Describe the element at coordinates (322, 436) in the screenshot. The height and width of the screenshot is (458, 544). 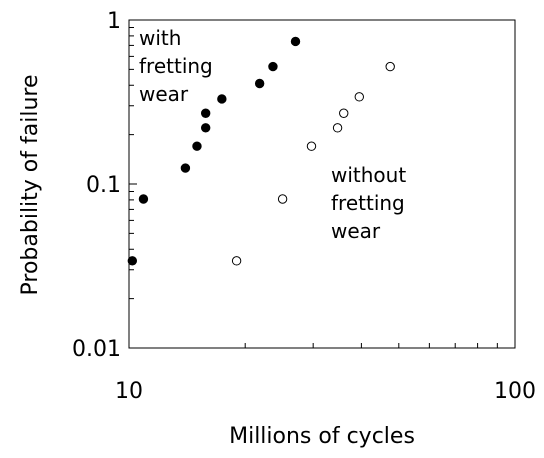
I see `x-axis-title: Millions of cycles` at that location.